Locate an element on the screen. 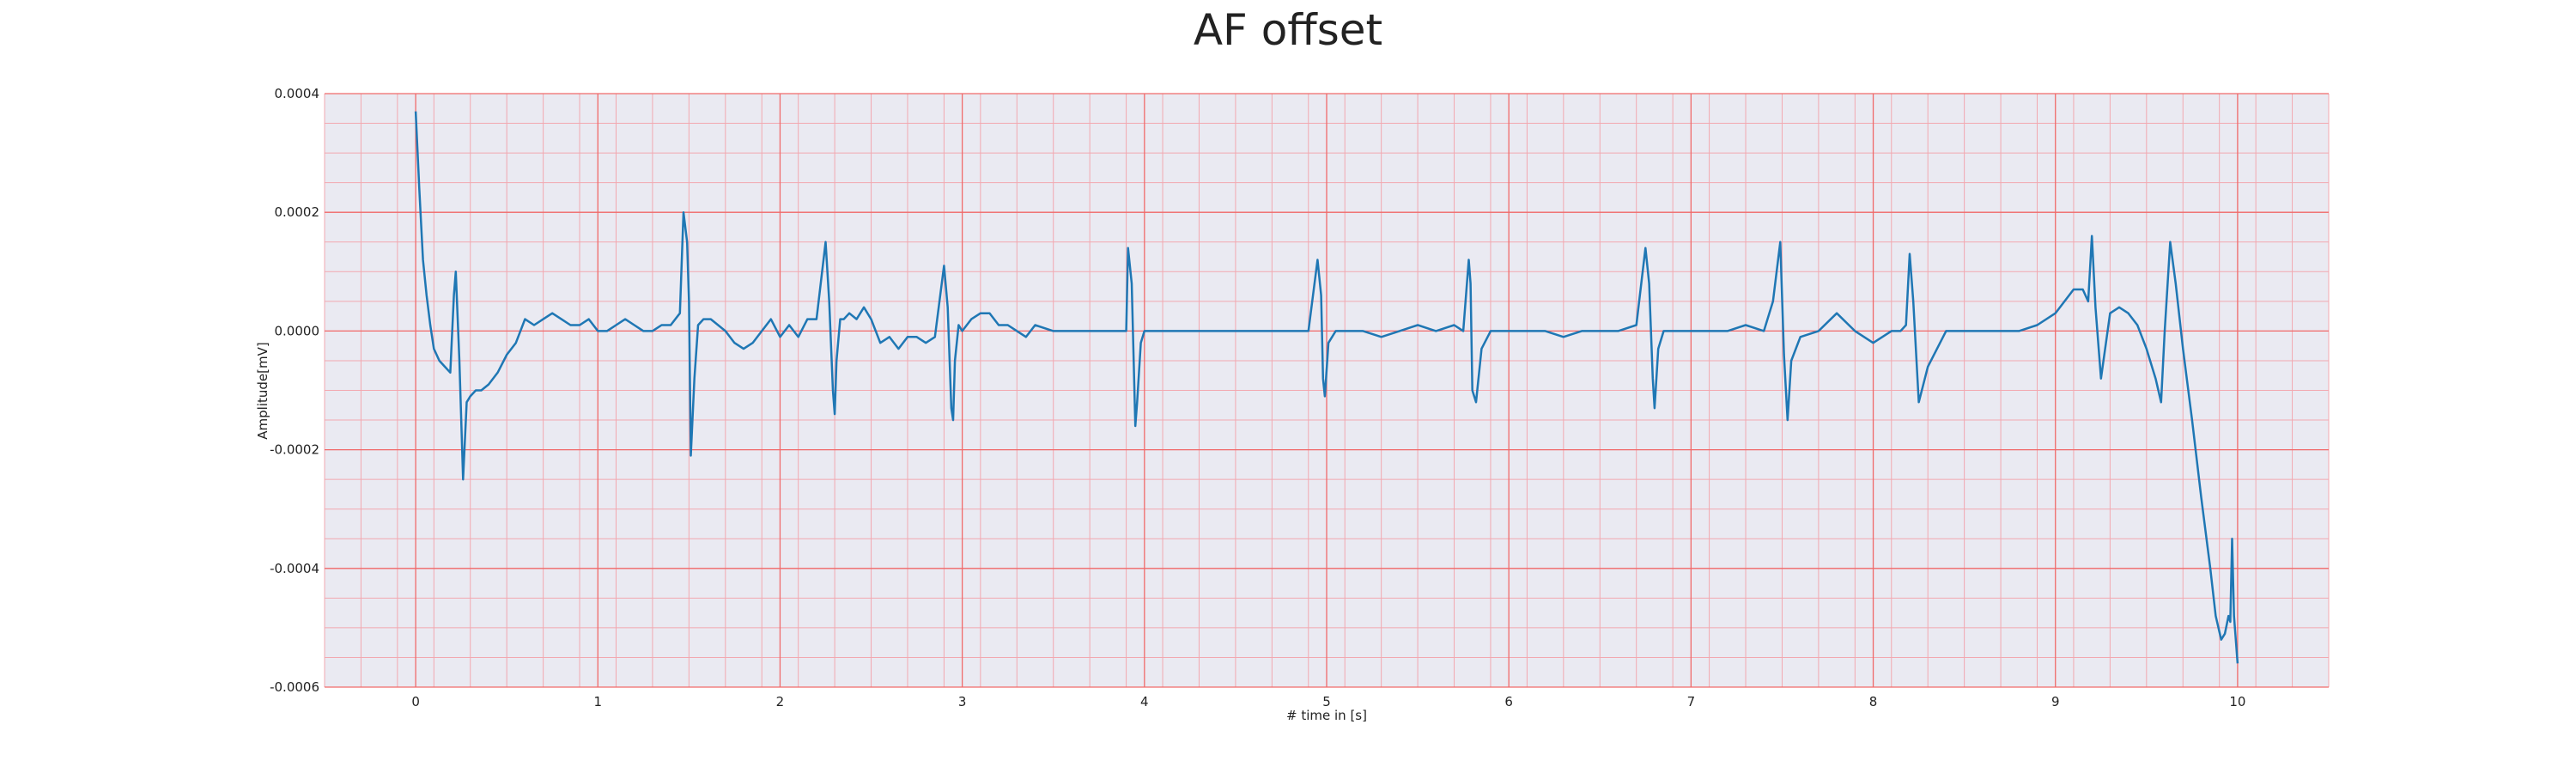 This screenshot has height=773, width=2576. x-tick-label: 5 is located at coordinates (1327, 701).